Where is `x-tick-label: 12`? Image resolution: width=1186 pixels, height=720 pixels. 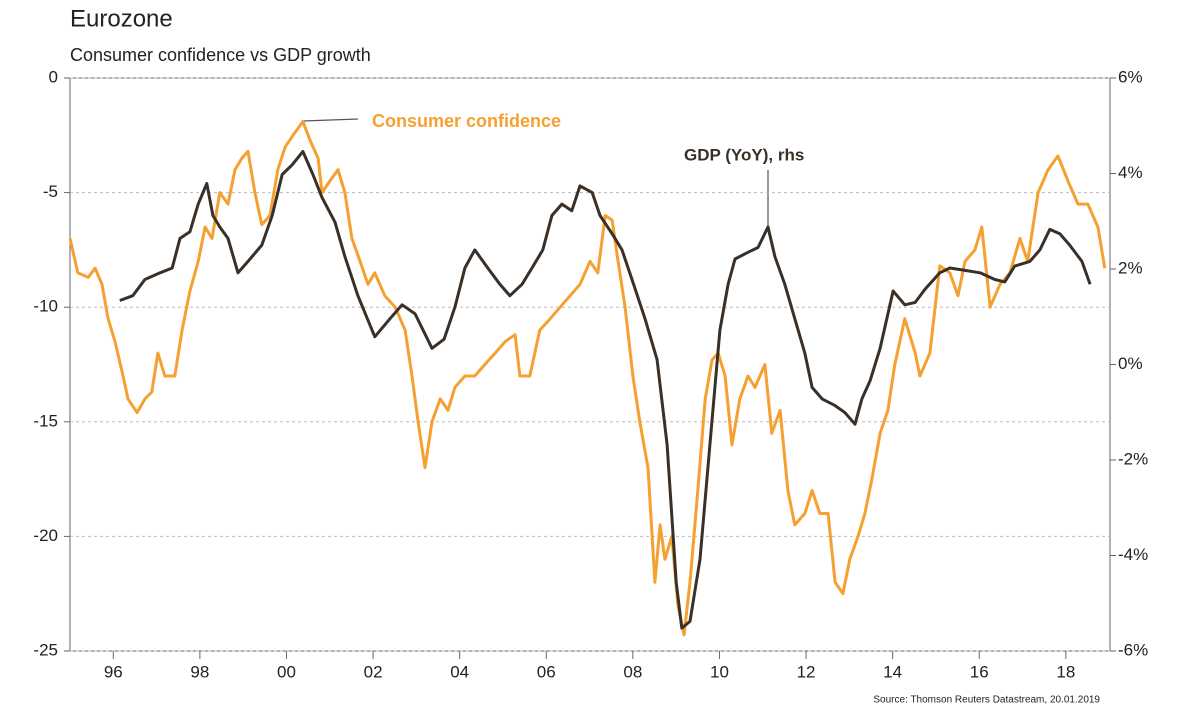 x-tick-label: 12 is located at coordinates (806, 671).